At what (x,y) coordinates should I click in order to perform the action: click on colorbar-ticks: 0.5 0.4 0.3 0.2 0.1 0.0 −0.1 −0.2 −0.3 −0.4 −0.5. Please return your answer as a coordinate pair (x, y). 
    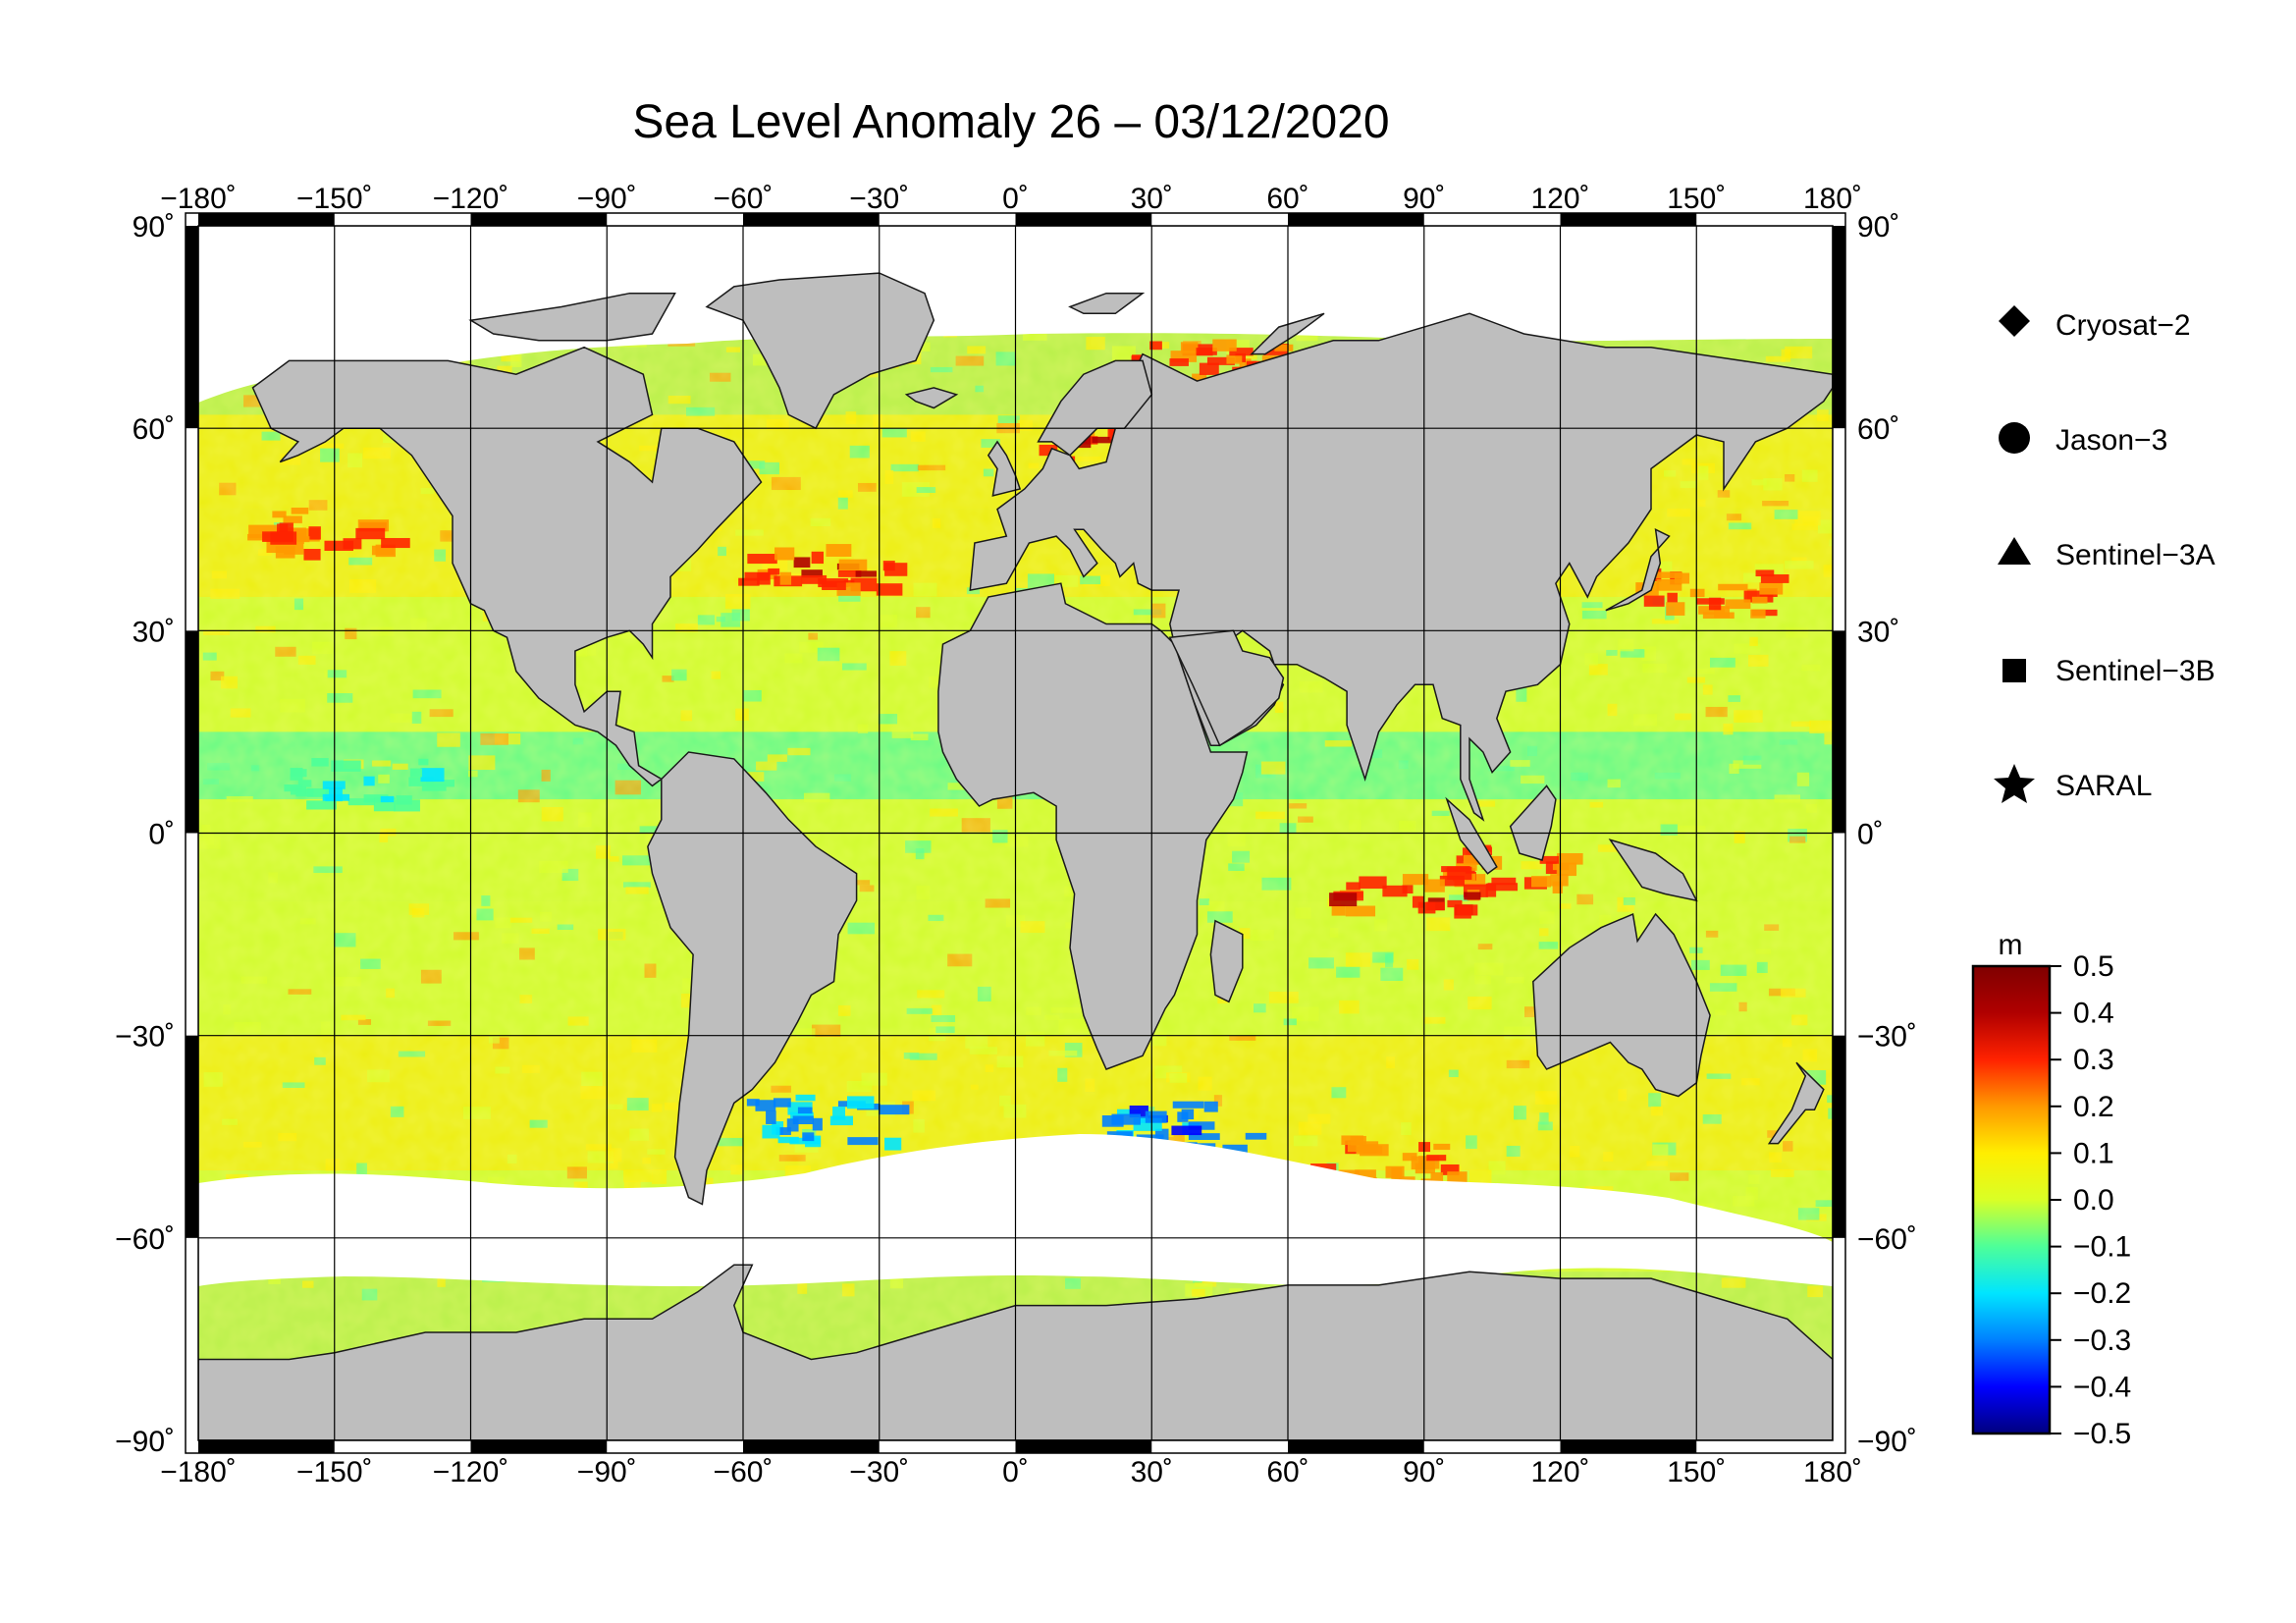
    Looking at the image, I should click on (2090, 1200).